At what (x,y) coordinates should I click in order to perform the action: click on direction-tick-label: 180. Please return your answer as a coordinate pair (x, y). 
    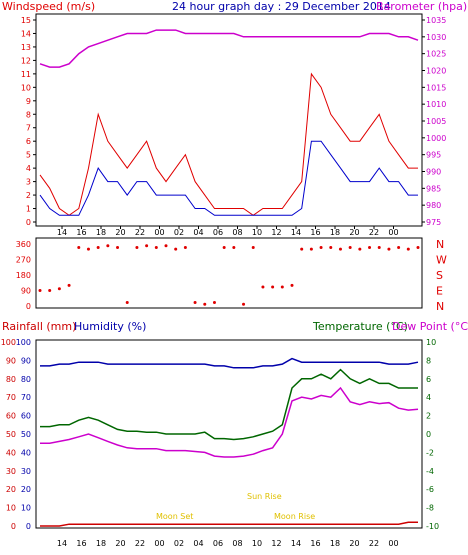
    Looking at the image, I should click on (23, 275).